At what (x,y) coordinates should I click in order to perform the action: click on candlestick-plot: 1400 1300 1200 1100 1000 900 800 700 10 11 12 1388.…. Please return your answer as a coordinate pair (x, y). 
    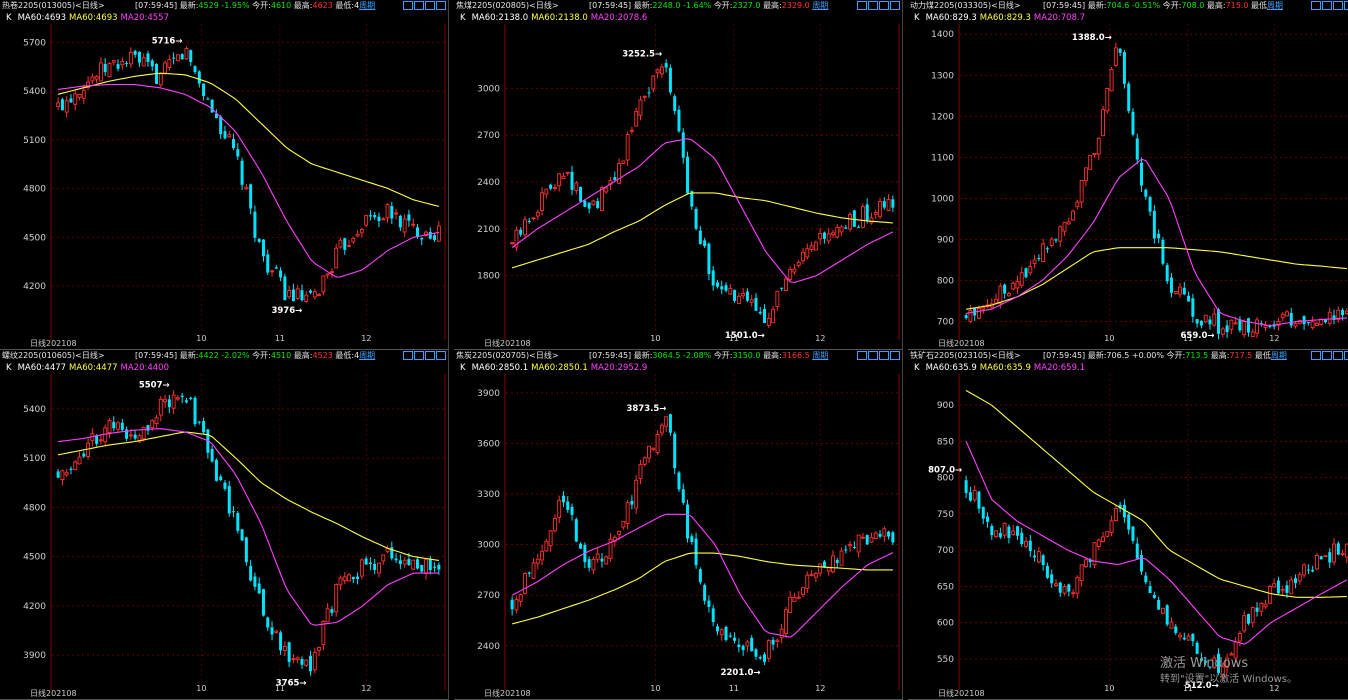
    Looking at the image, I should click on (1128, 183).